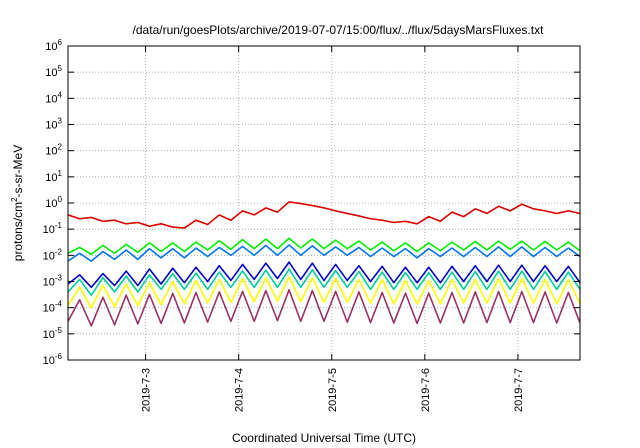 The width and height of the screenshot is (640, 448). Describe the element at coordinates (18, 231) in the screenshot. I see `y-axis-label-base: protons/cm` at that location.